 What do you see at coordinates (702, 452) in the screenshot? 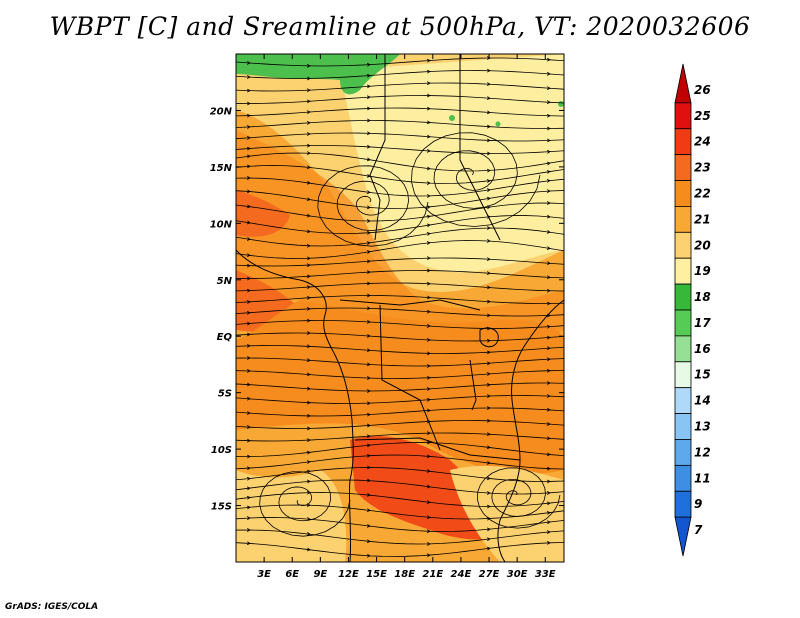
I see `colorbar-label: 12` at bounding box center [702, 452].